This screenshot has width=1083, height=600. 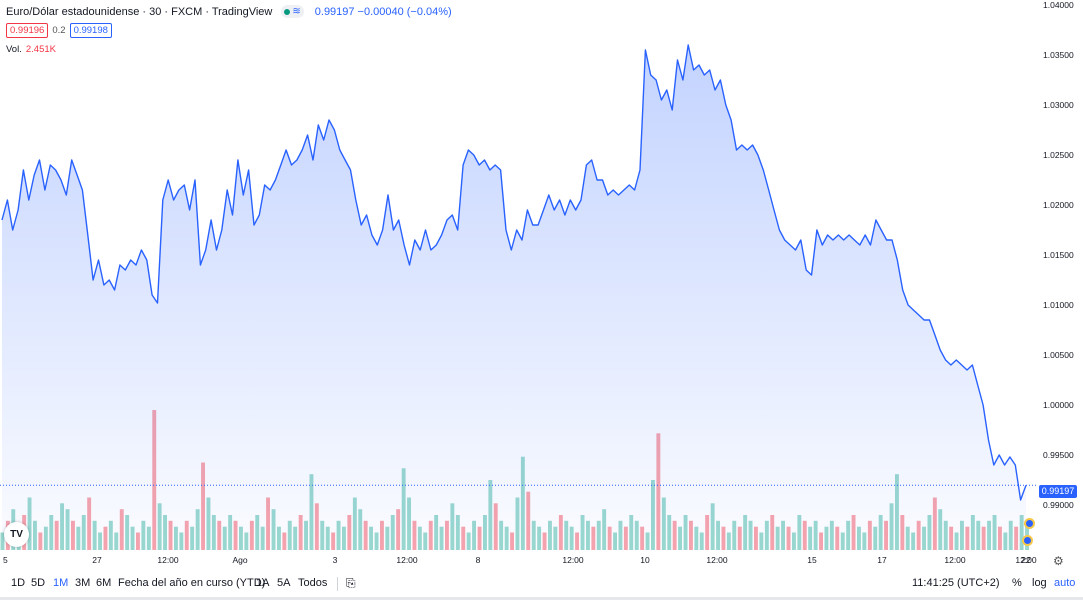 What do you see at coordinates (239, 560) in the screenshot?
I see `x-tick-label: Ago` at bounding box center [239, 560].